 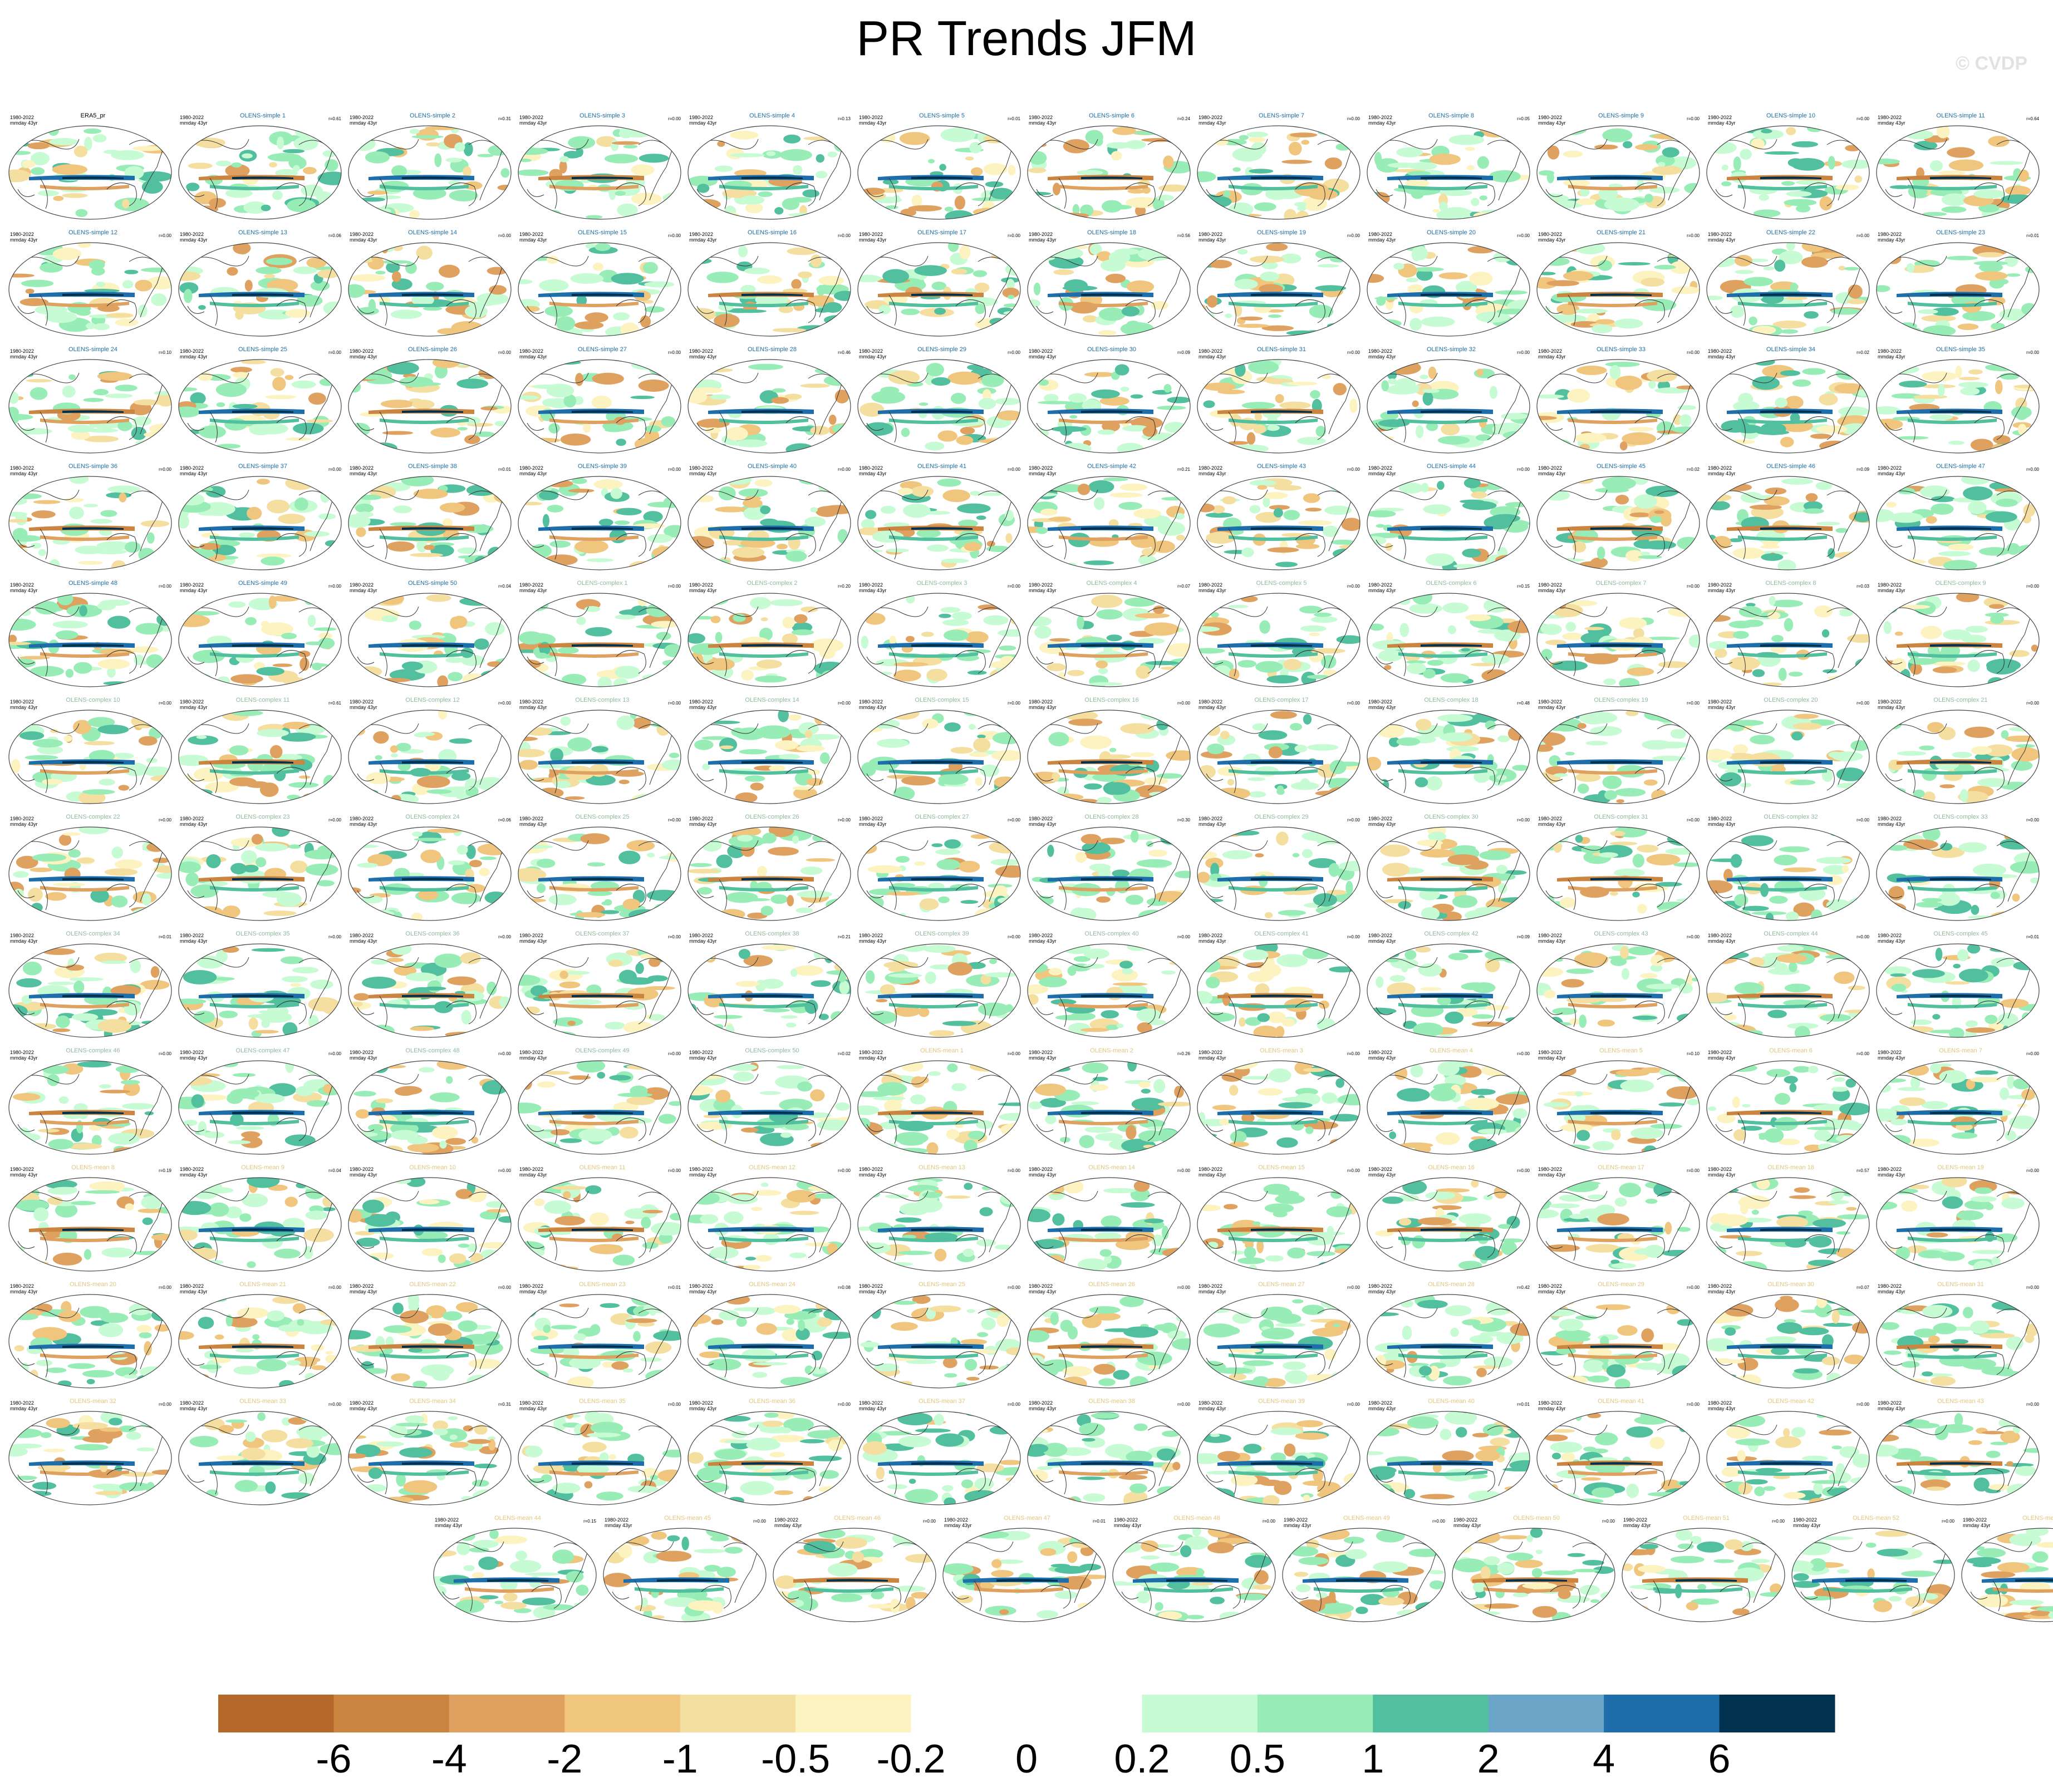 I want to click on panel-correlation: r=0.30, so click(x=1183, y=820).